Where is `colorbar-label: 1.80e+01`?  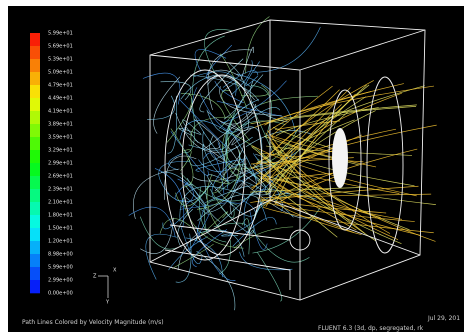
colorbar-label: 1.80e+01 is located at coordinates (60, 216).